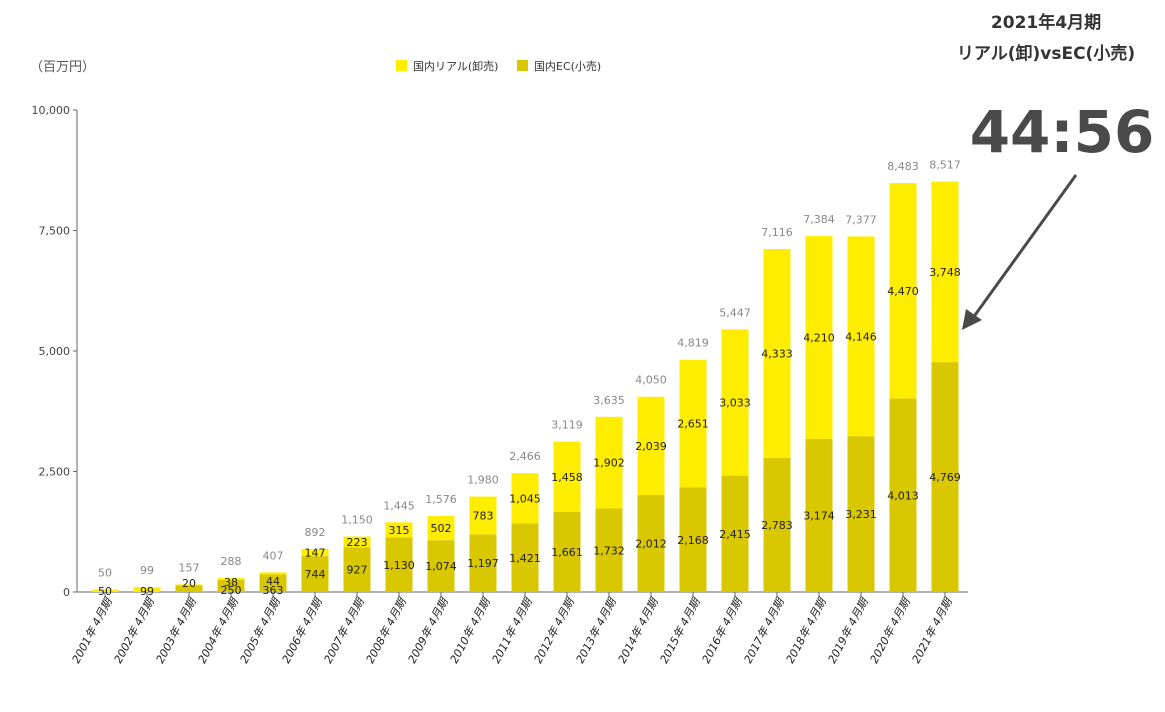 This screenshot has height=712, width=1165. Describe the element at coordinates (693, 343) in the screenshot. I see `bar-total-label: 4,819` at that location.